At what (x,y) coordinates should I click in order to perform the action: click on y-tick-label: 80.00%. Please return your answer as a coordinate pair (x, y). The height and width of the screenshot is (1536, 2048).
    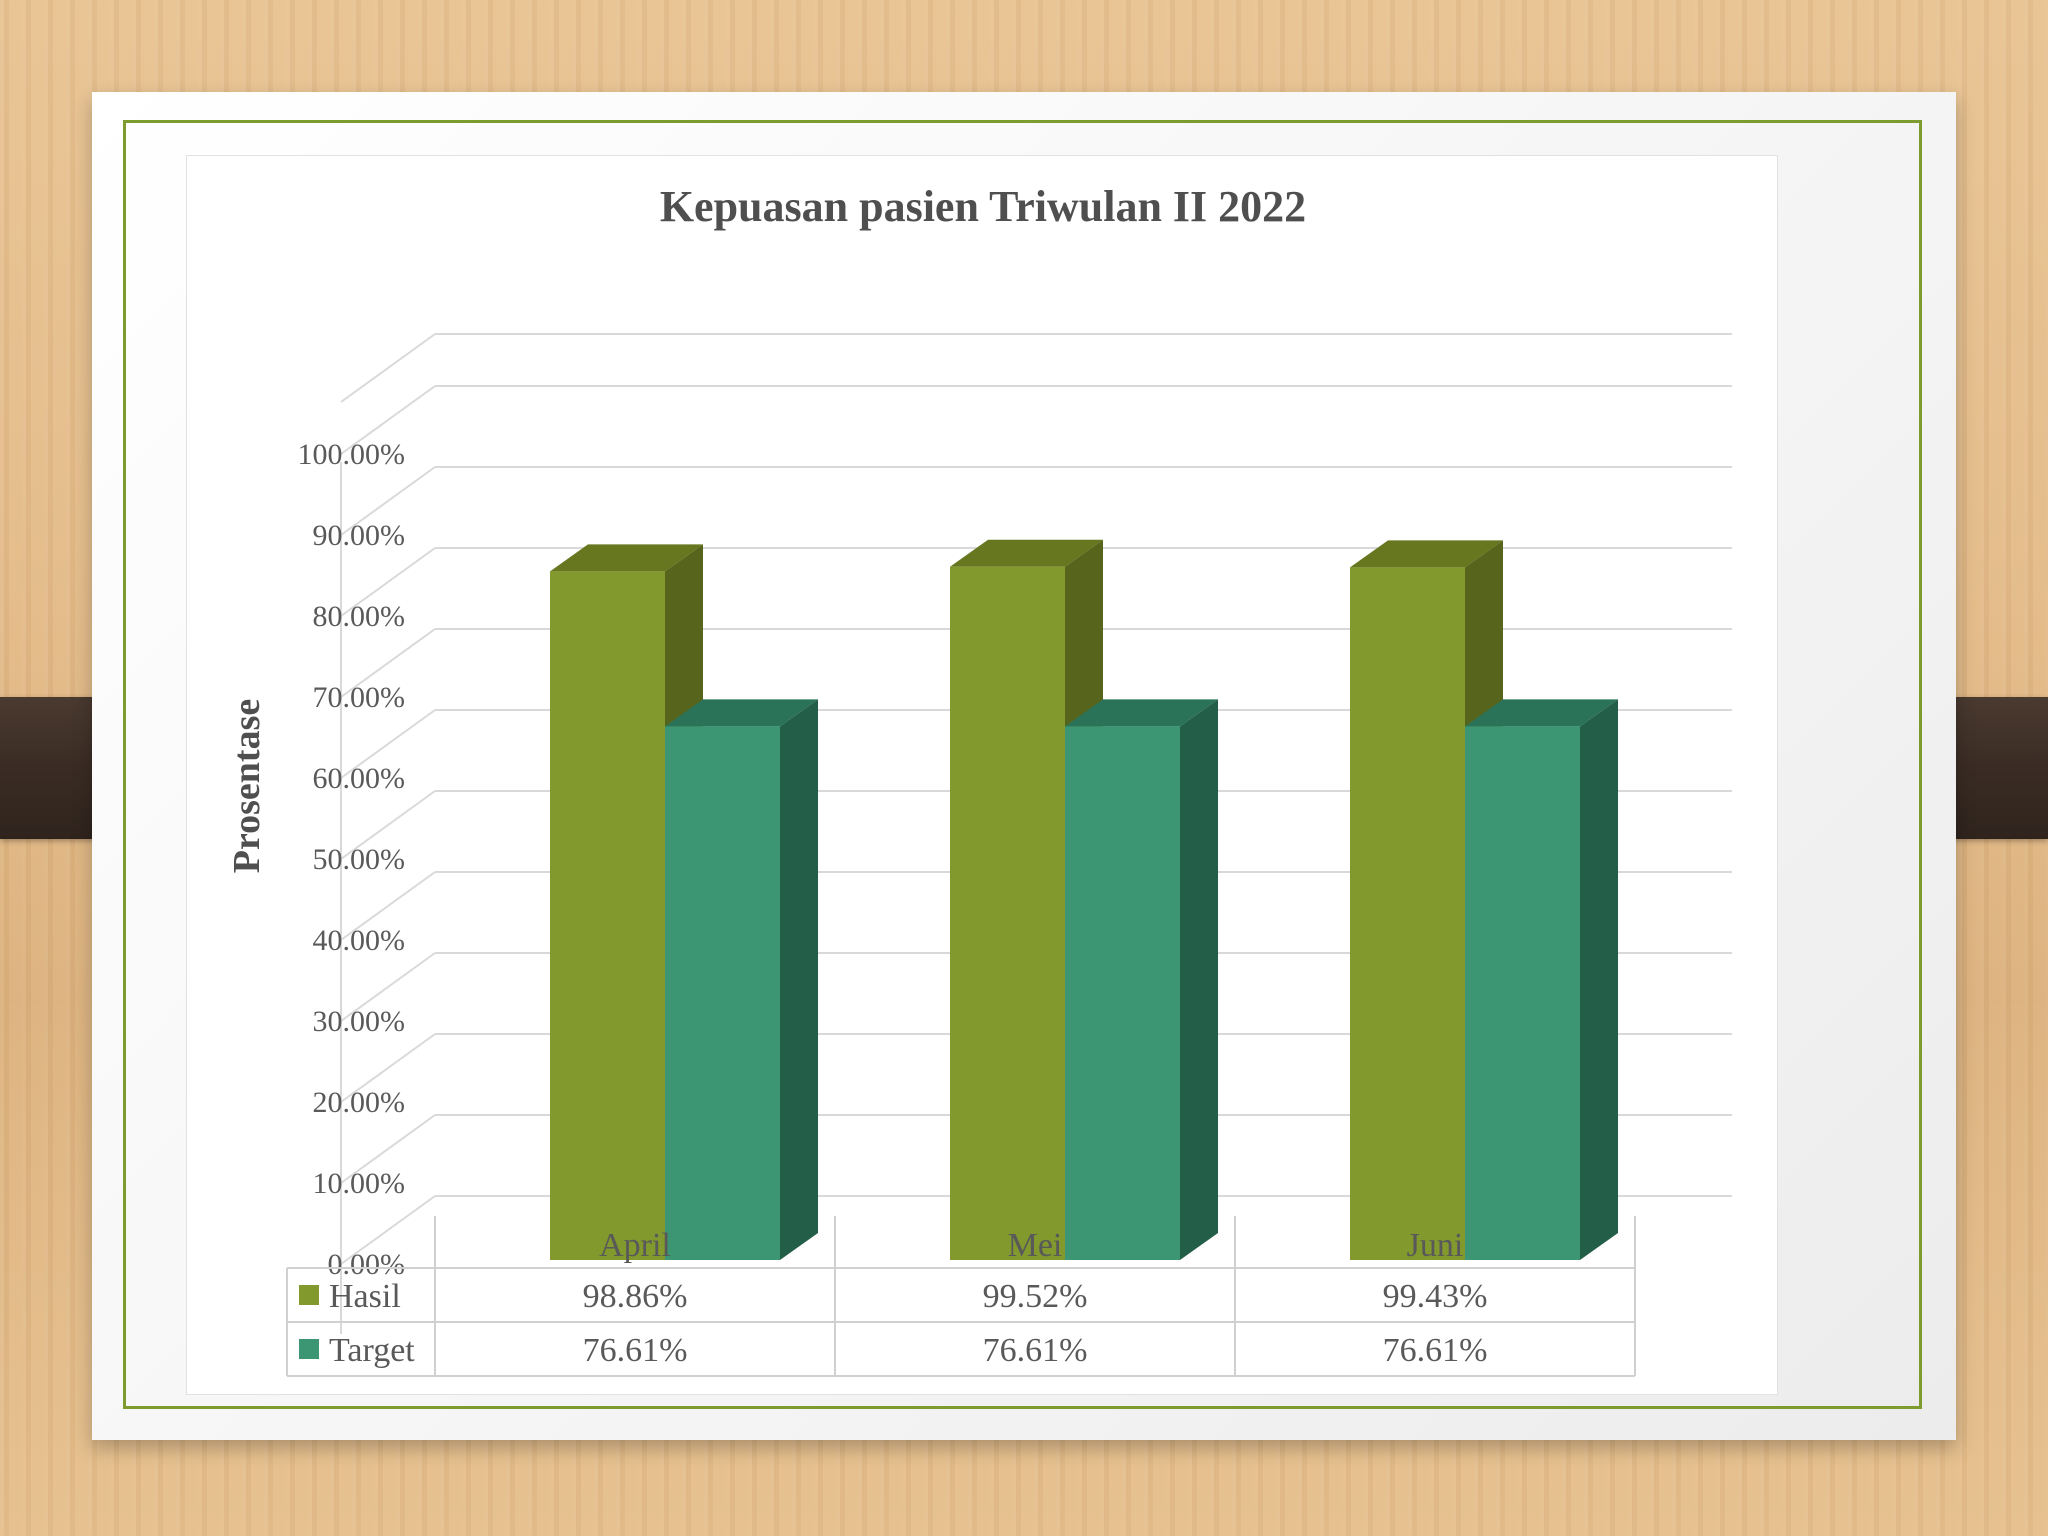
    Looking at the image, I should click on (359, 616).